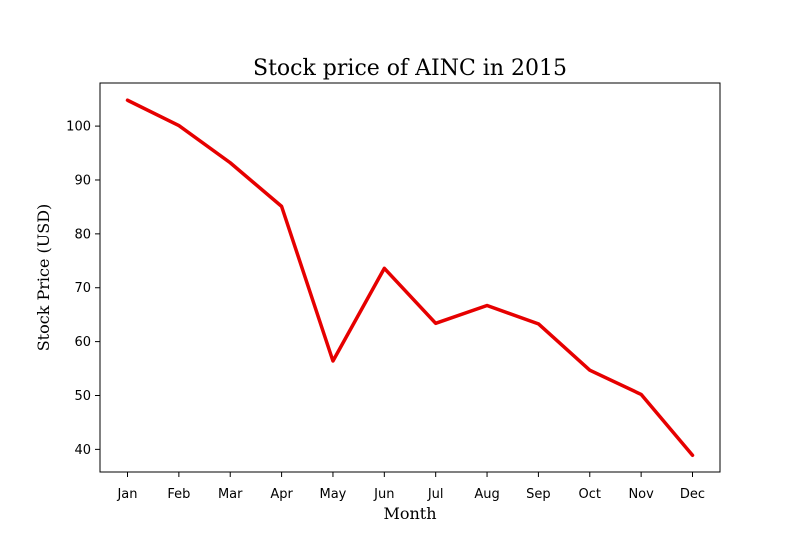 This screenshot has height=550, width=800. Describe the element at coordinates (410, 487) in the screenshot. I see `x-axis-ticks: Jan Feb Mar Apr May Jun Jul Aug Sep Oct Nov Dec` at that location.